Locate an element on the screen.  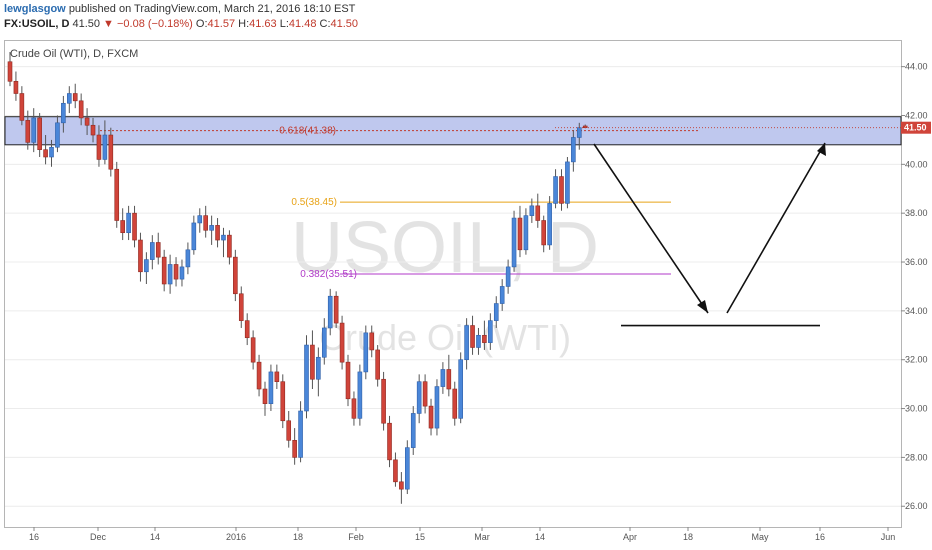
author-link: lewglasgow is located at coordinates (35, 9).